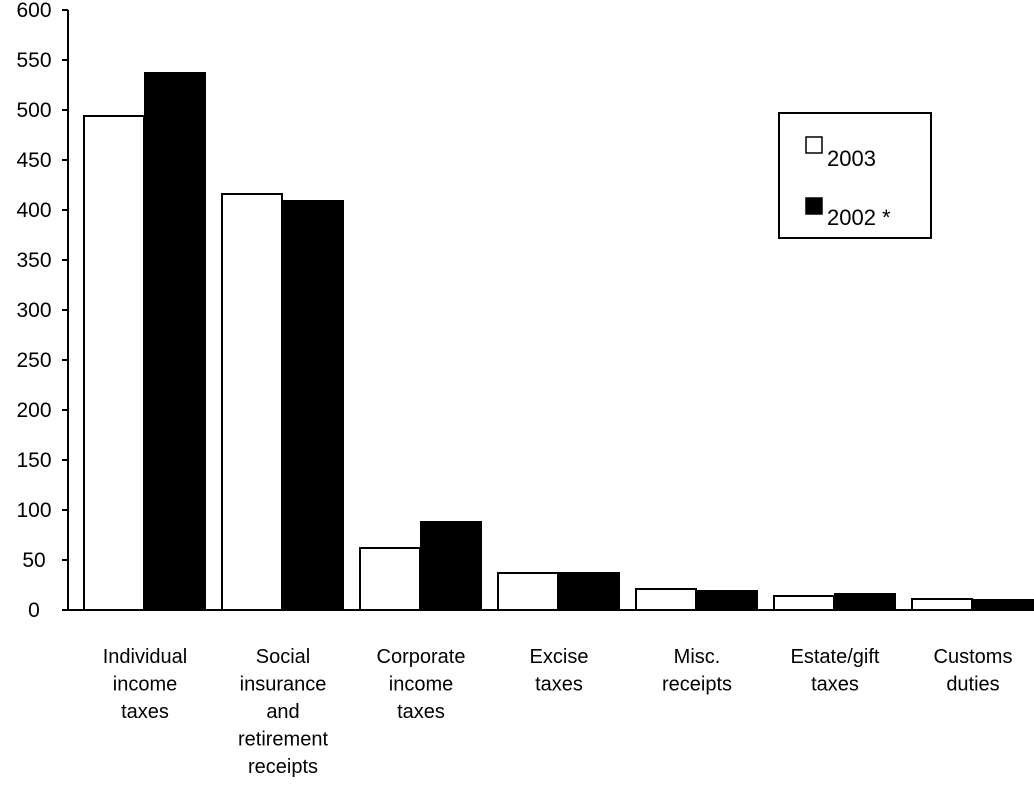 This screenshot has height=788, width=1034. Describe the element at coordinates (33, 310) in the screenshot. I see `y-tick-label: 300` at that location.